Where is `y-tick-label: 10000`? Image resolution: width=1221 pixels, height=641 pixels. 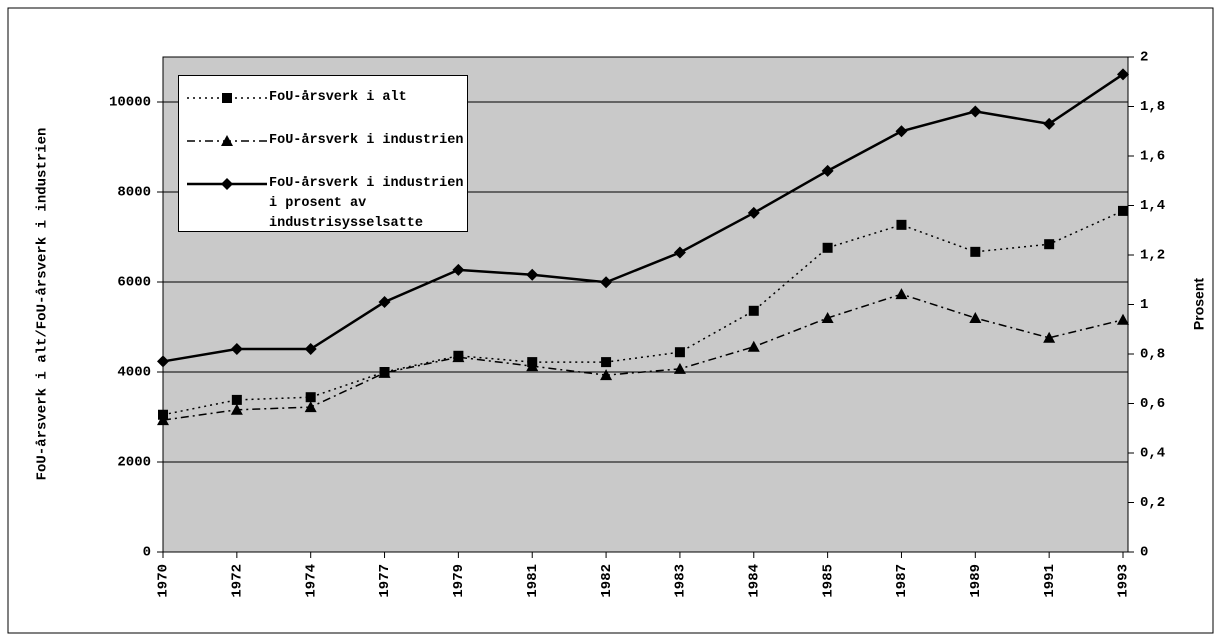 y-tick-label: 10000 is located at coordinates (130, 103).